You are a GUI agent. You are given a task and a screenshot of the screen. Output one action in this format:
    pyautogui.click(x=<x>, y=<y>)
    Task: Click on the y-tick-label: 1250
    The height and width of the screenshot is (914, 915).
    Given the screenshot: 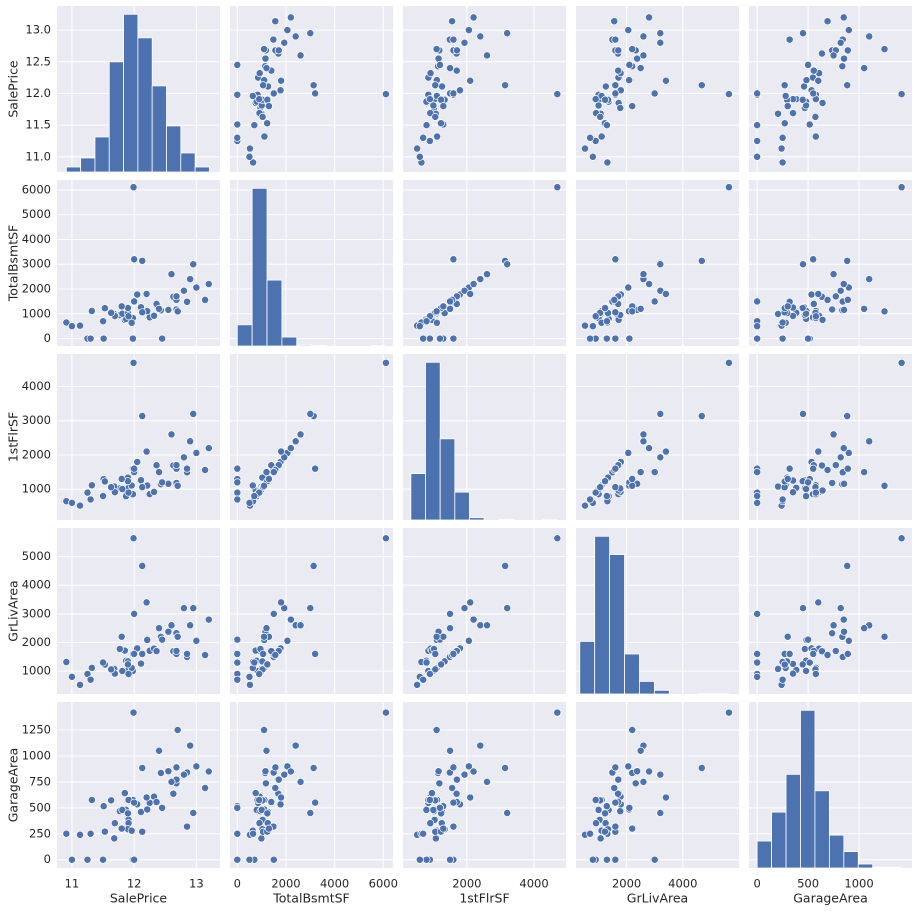 What is the action you would take?
    pyautogui.click(x=36, y=730)
    